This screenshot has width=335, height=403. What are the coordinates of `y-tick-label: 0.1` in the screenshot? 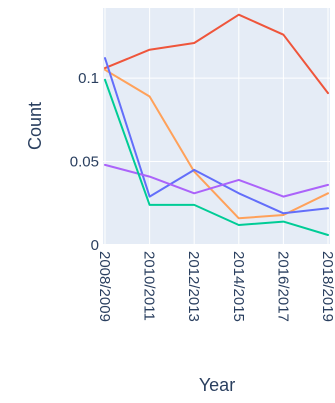 It's located at (88, 78).